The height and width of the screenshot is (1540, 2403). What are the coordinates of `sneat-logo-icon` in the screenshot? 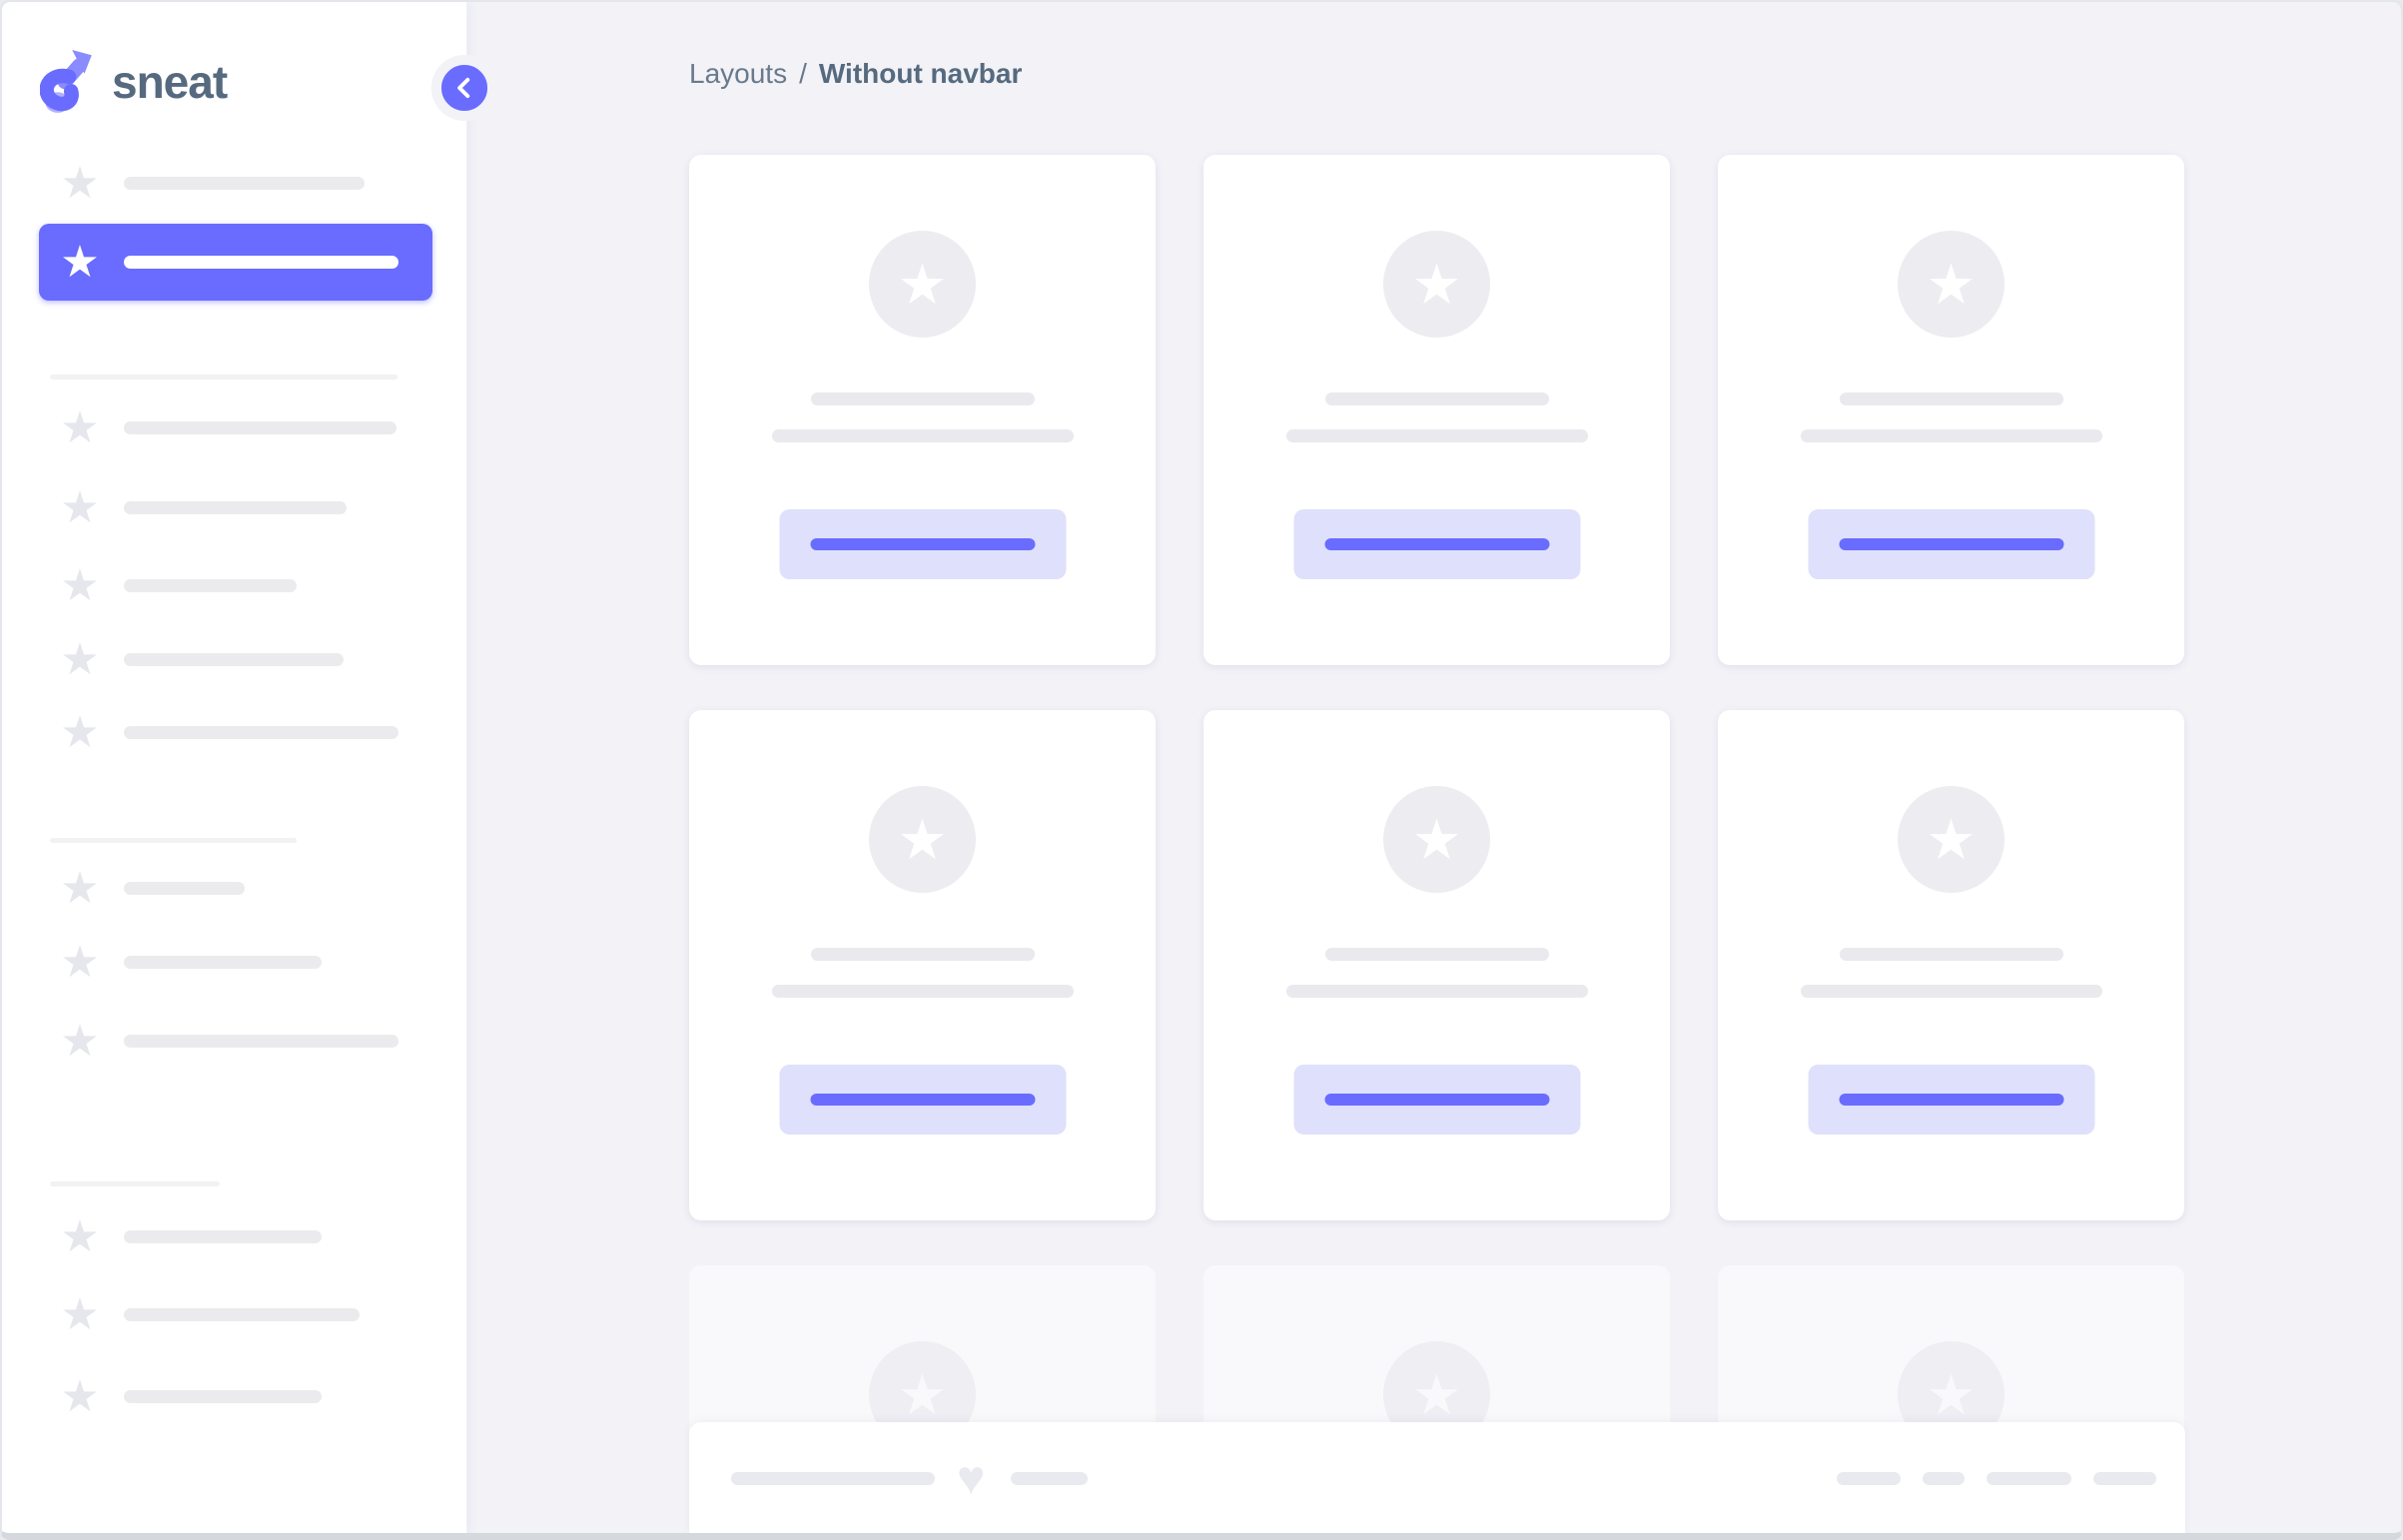 It's located at (66, 82).